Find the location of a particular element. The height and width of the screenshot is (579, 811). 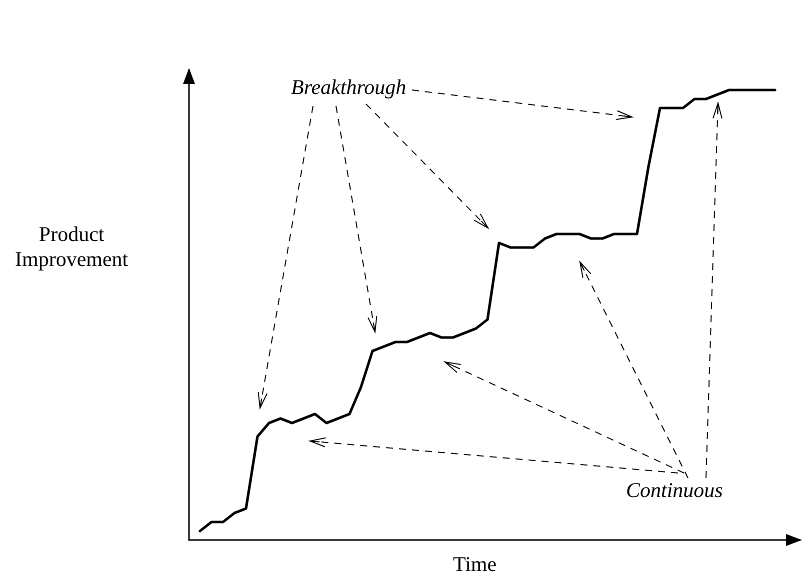

annotation: Continuous is located at coordinates (674, 490).